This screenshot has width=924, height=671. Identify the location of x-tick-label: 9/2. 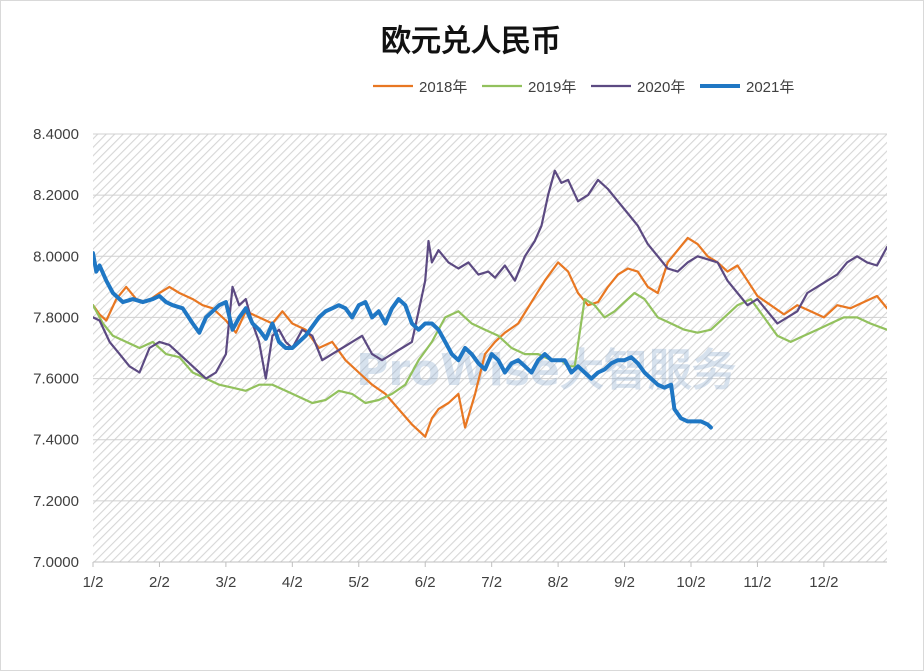
(624, 582).